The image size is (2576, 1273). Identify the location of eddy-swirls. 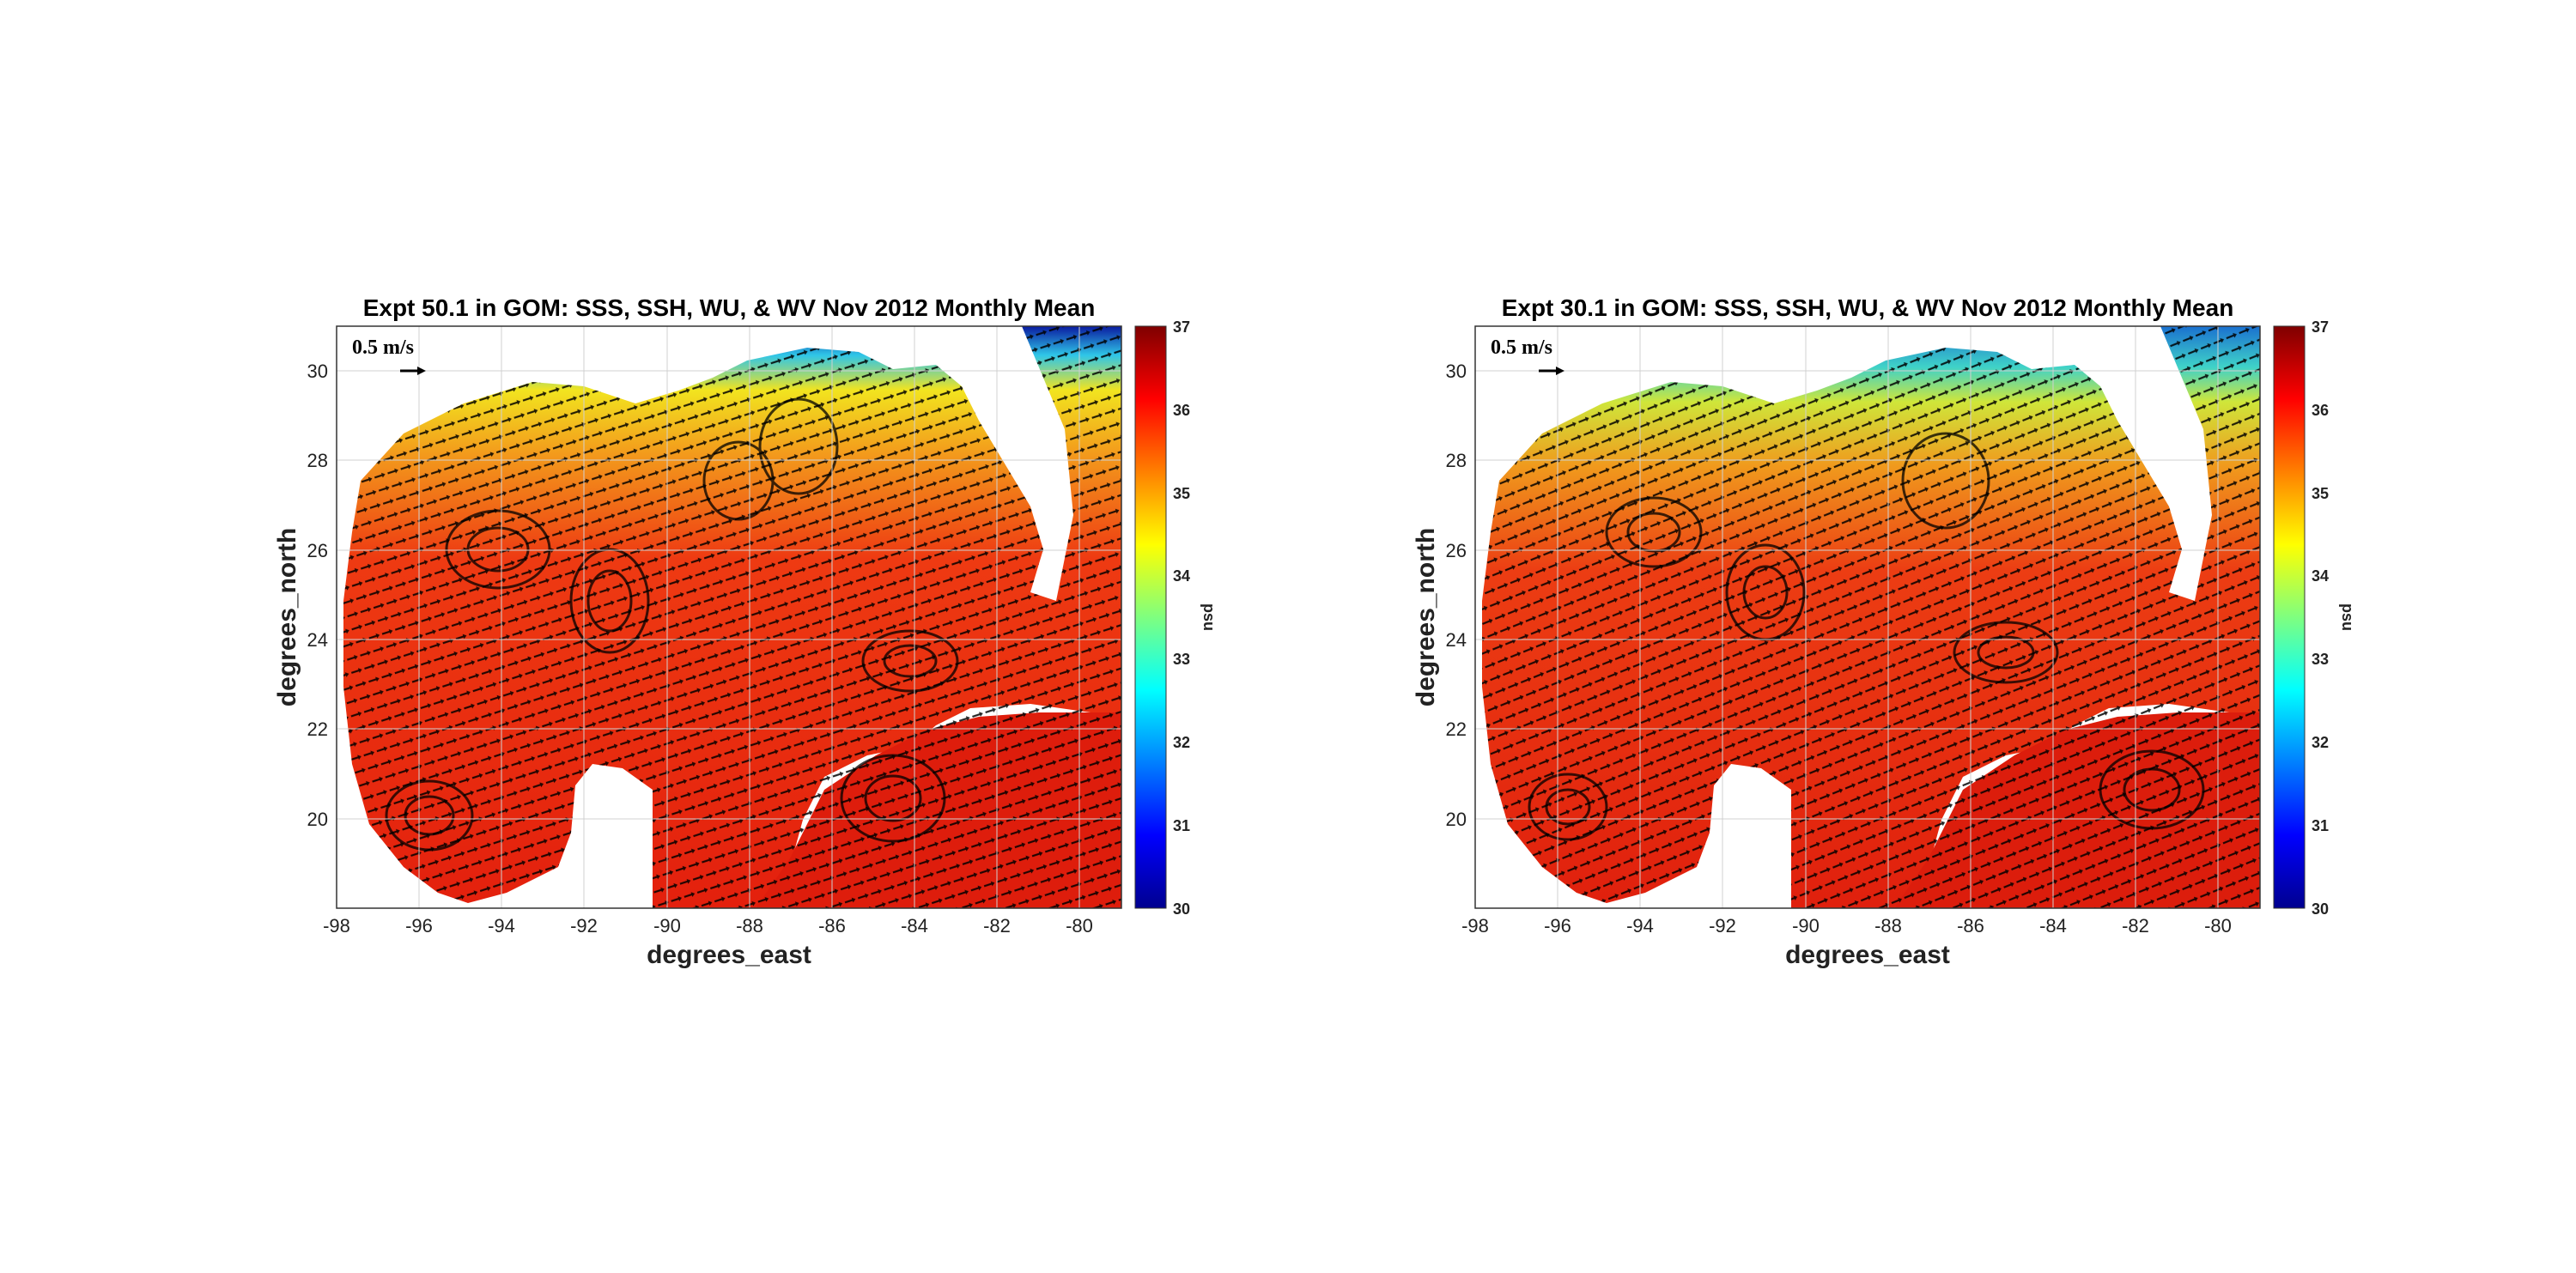
(672, 624).